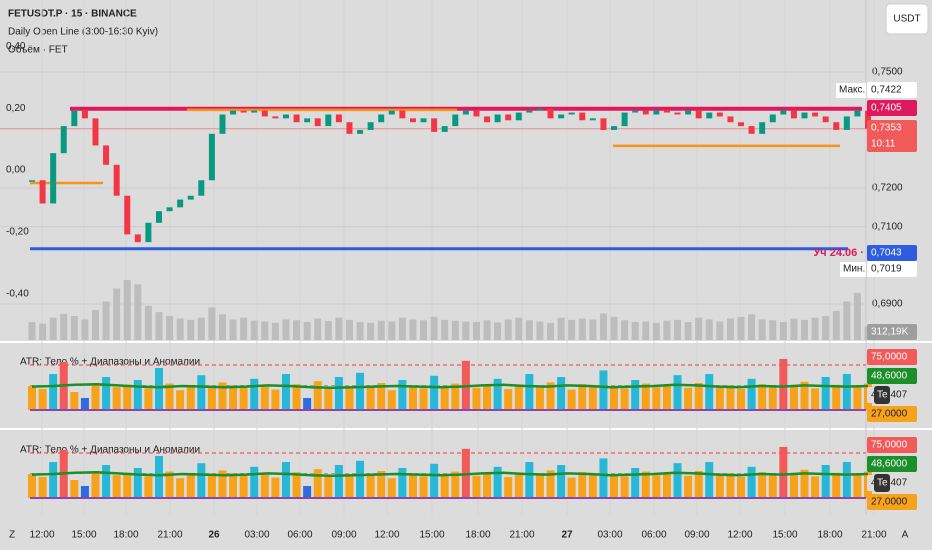  What do you see at coordinates (466, 532) in the screenshot?
I see `time-axis` at bounding box center [466, 532].